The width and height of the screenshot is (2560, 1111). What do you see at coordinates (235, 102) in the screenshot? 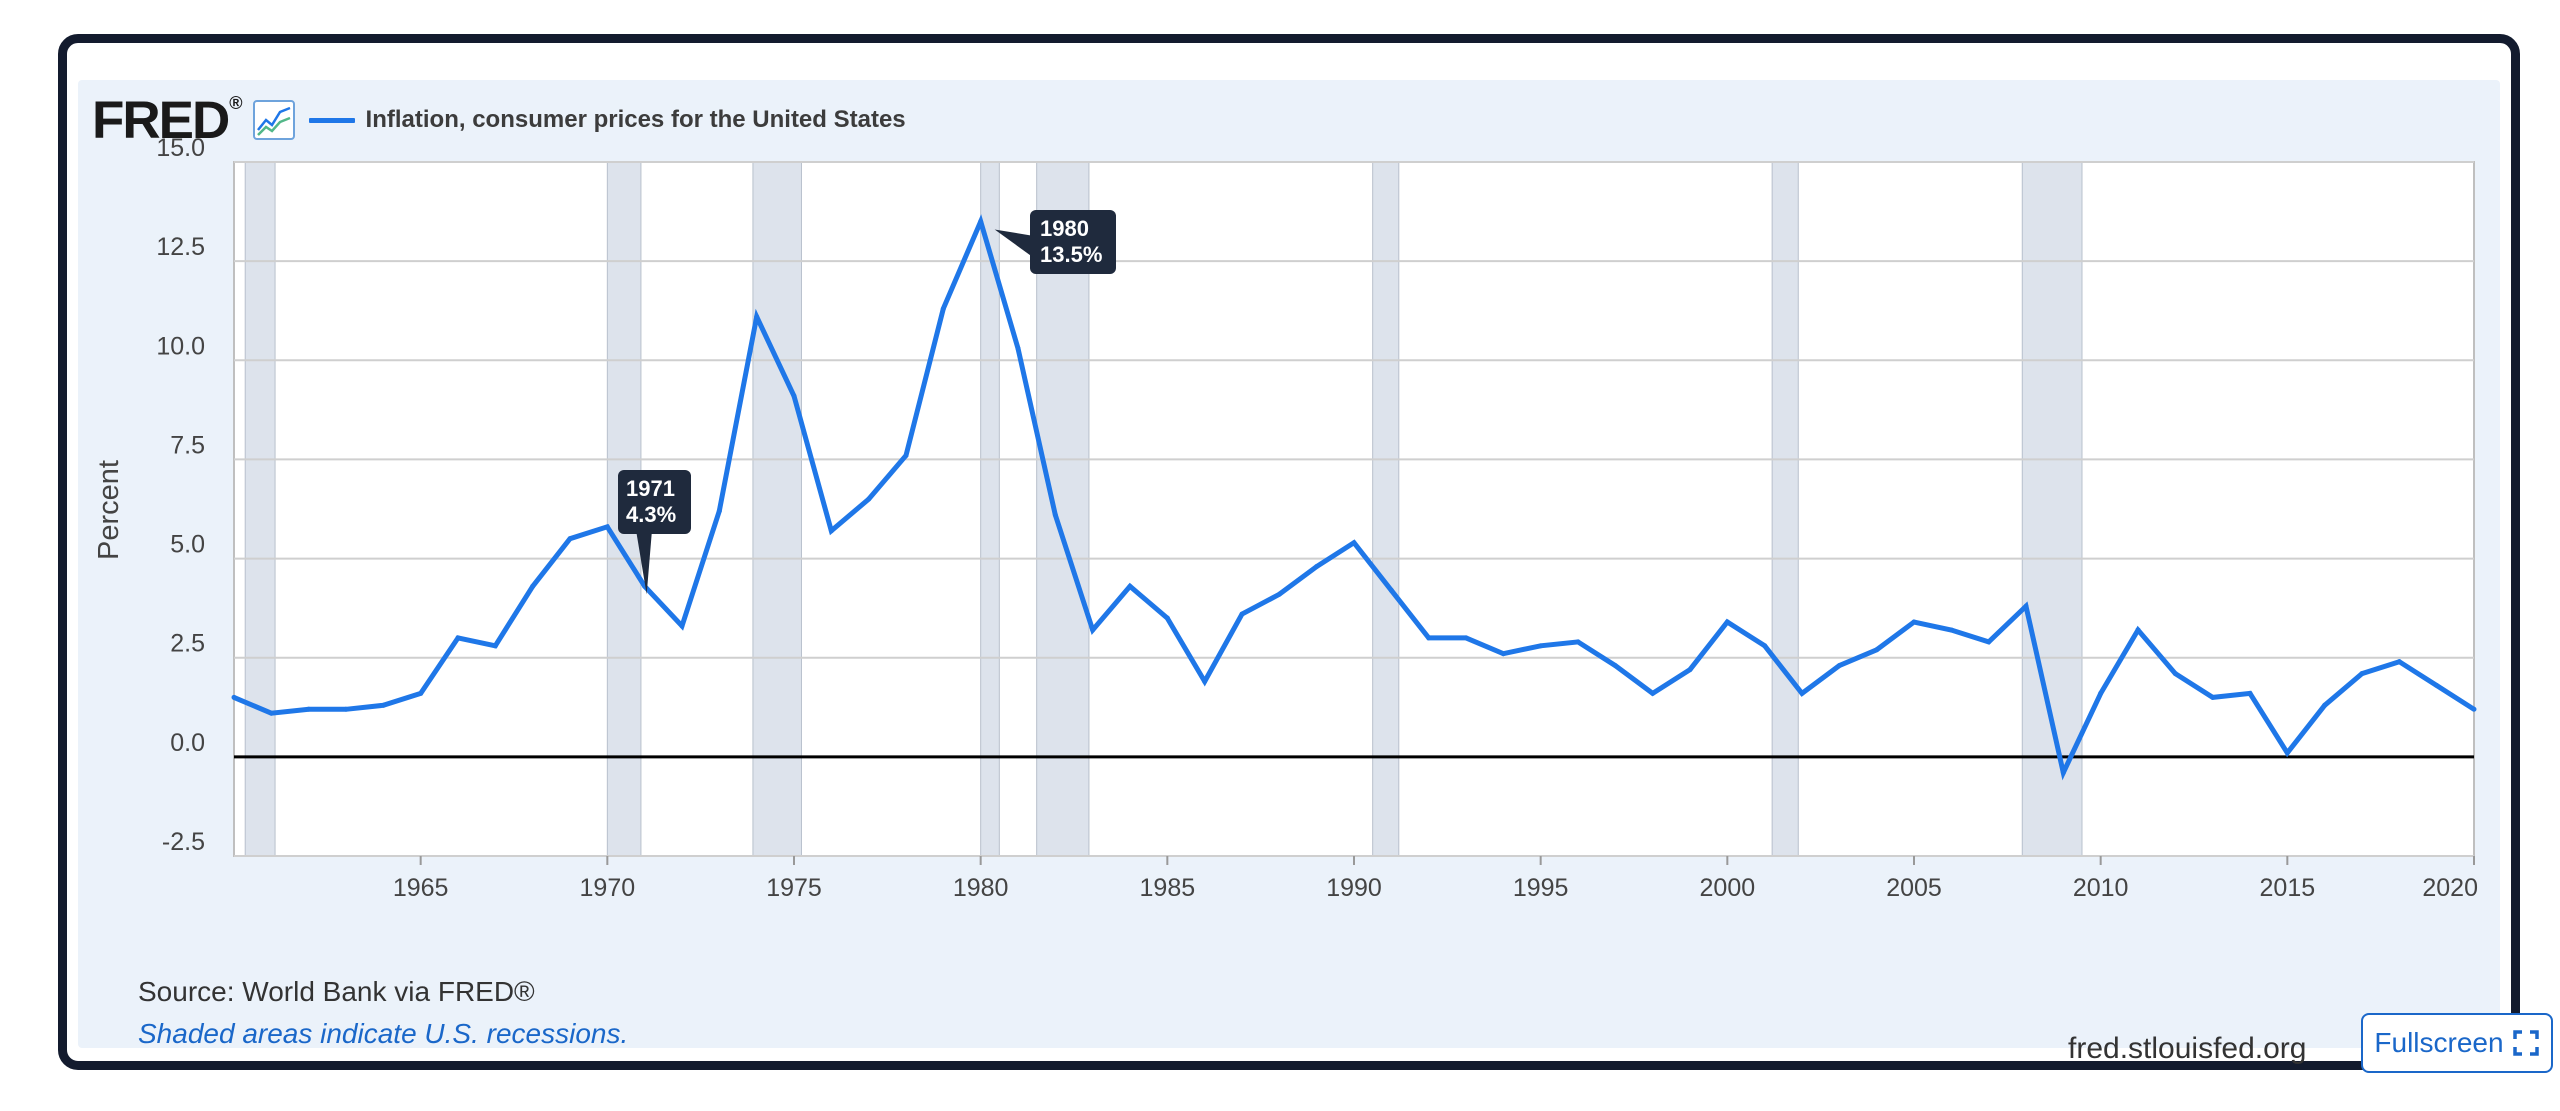
I see `fred-logo-mark: ®` at bounding box center [235, 102].